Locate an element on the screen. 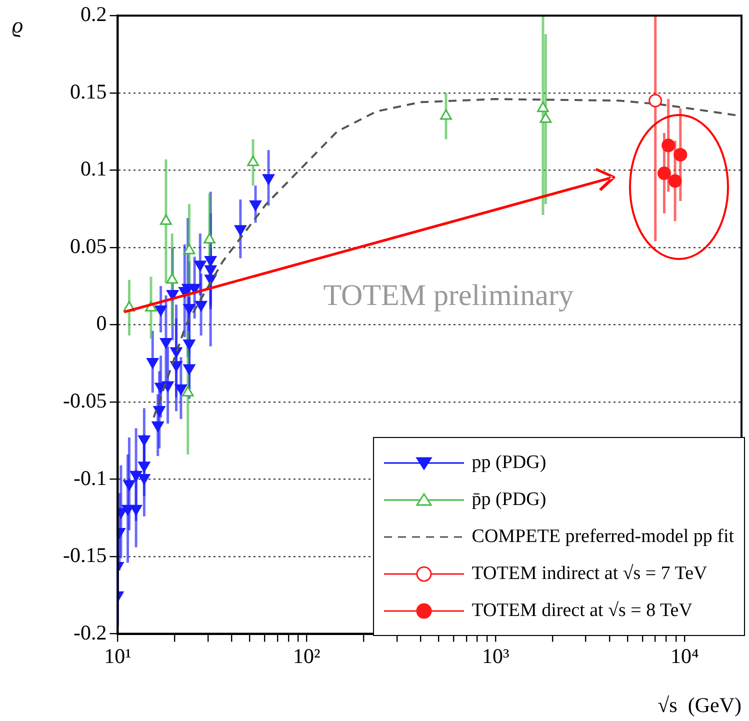 This screenshot has height=721, width=749. x-tick-label: 10³ is located at coordinates (496, 656).